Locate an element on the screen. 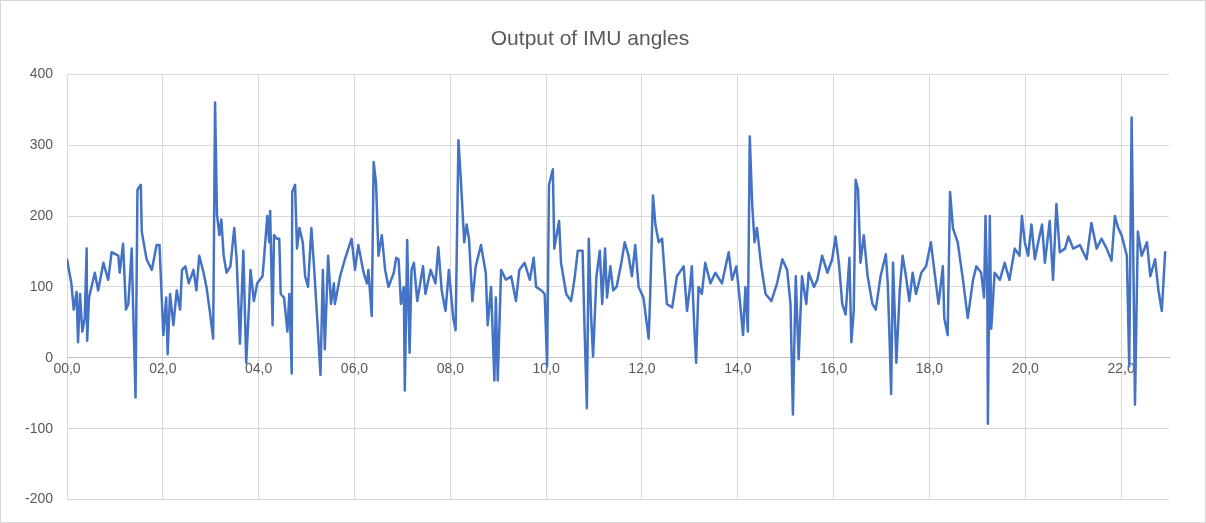 This screenshot has width=1206, height=523. x-tick-label: 12,0 is located at coordinates (642, 368).